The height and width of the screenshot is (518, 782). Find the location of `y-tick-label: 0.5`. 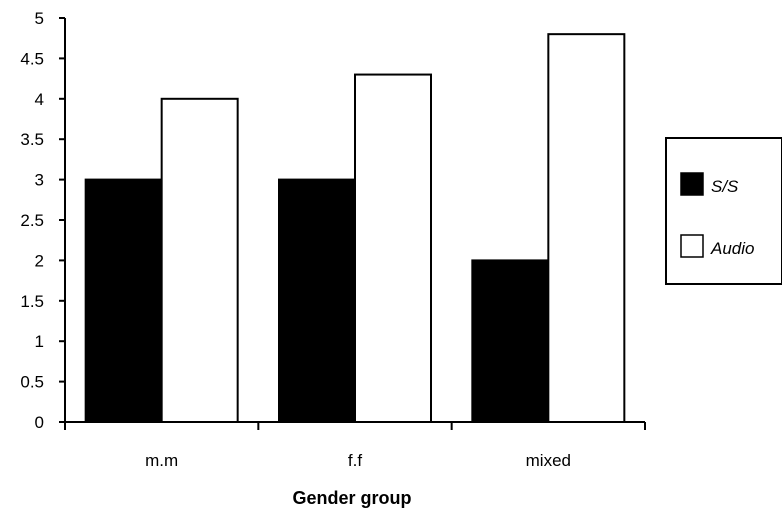

y-tick-label: 0.5 is located at coordinates (32, 382).